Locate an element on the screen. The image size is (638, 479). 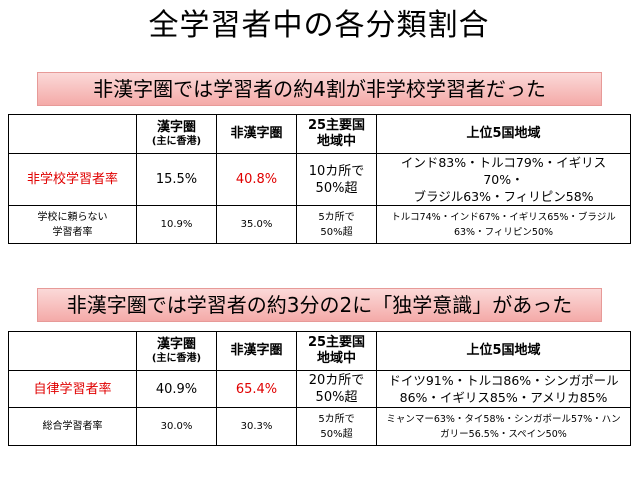
cell-kanji: 15.5% is located at coordinates (176, 179).